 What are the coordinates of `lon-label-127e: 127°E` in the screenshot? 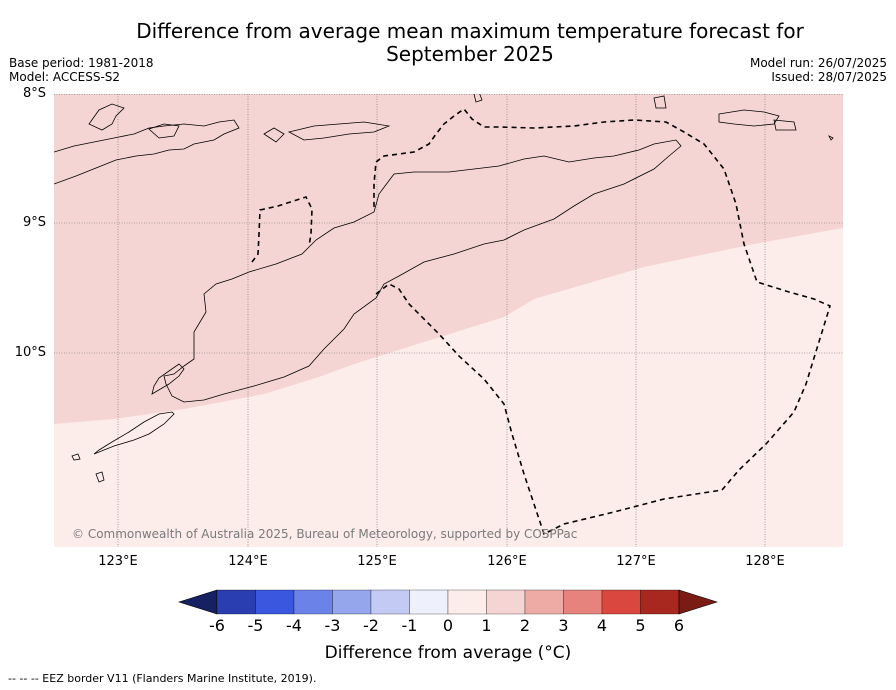 It's located at (636, 561).